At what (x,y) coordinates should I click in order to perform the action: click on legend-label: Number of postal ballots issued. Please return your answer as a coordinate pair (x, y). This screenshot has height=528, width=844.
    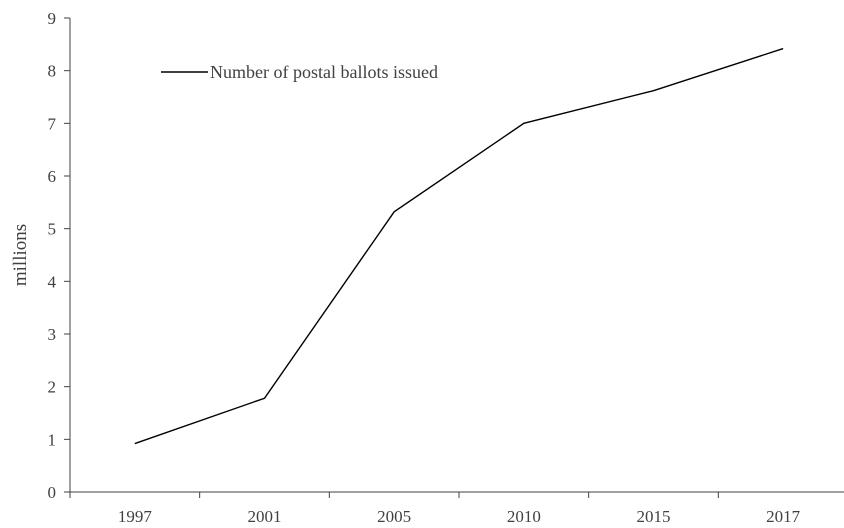
    Looking at the image, I should click on (324, 72).